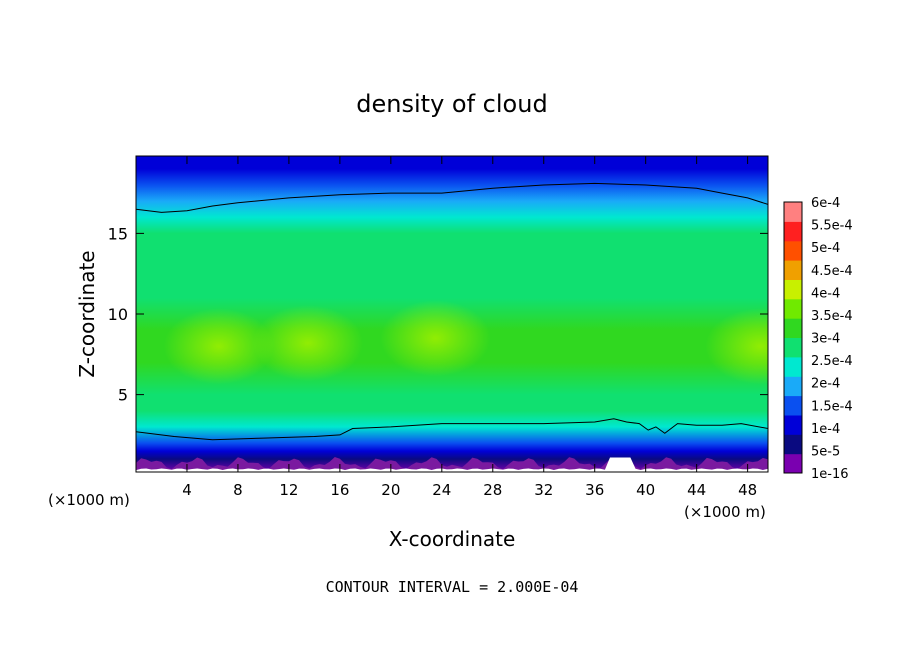  What do you see at coordinates (451, 104) in the screenshot?
I see `chart-title: density of cloud` at bounding box center [451, 104].